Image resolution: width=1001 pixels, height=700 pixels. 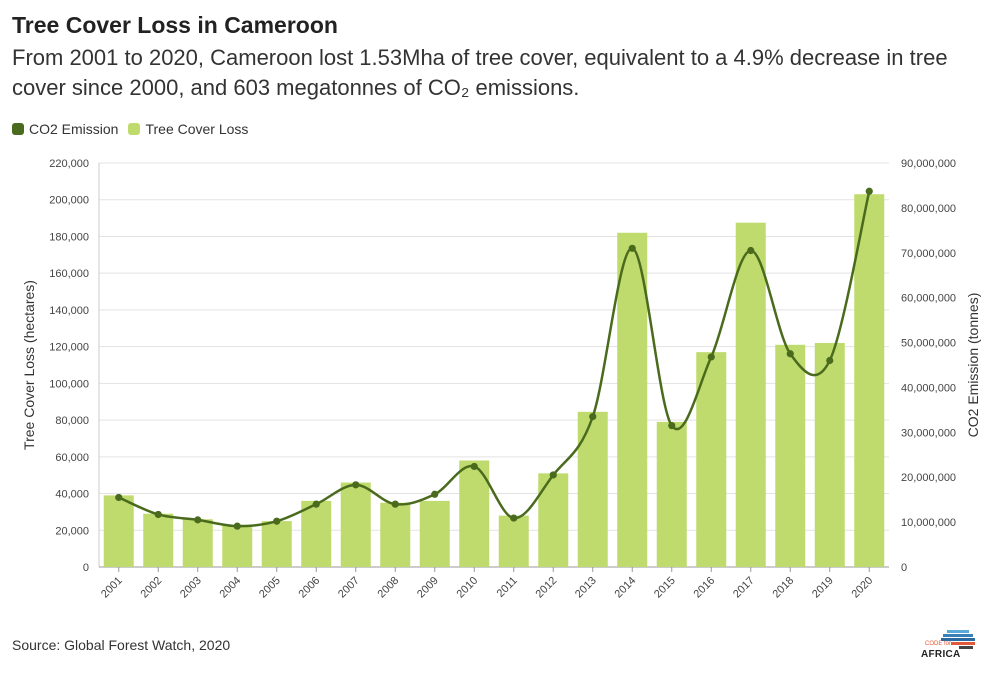 I want to click on x-tick-label: 2006, so click(x=310, y=588).